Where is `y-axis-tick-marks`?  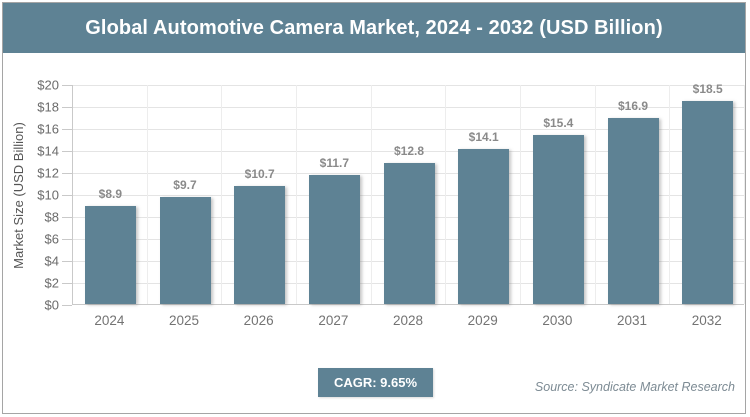 y-axis-tick-marks is located at coordinates (67, 195).